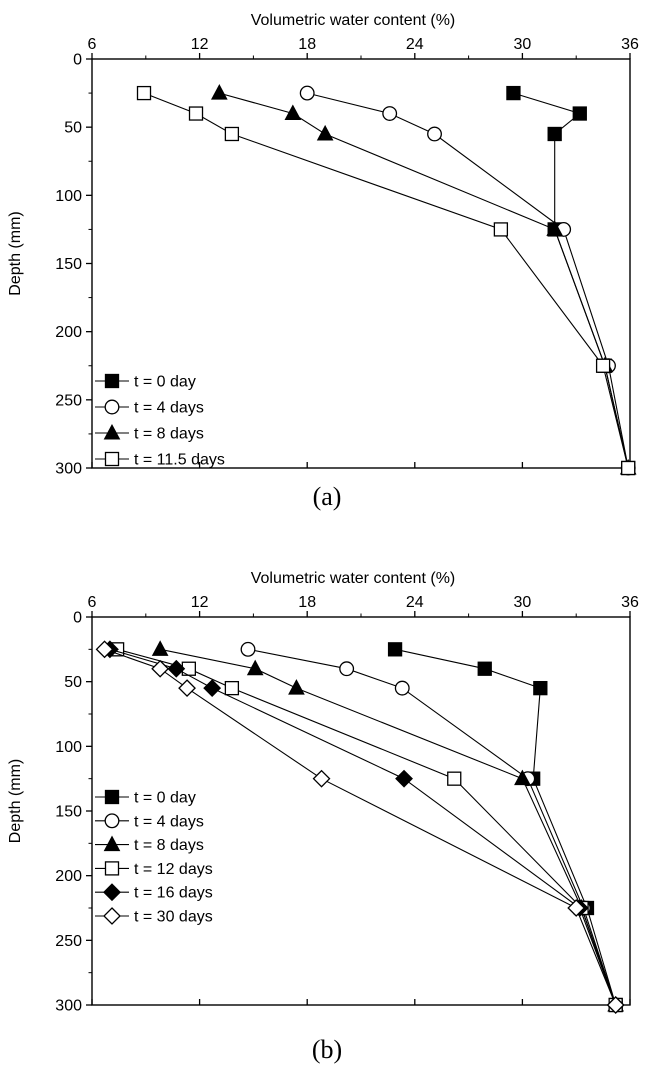  I want to click on series-line, so click(571, 280).